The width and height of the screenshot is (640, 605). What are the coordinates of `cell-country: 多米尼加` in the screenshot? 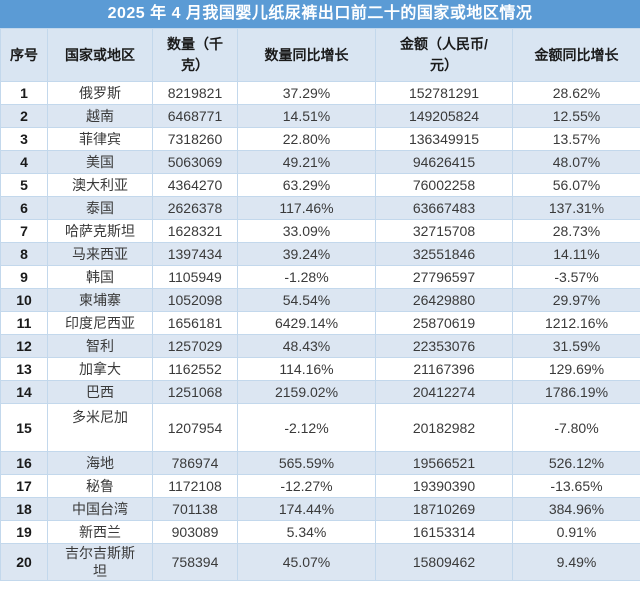 It's located at (100, 427).